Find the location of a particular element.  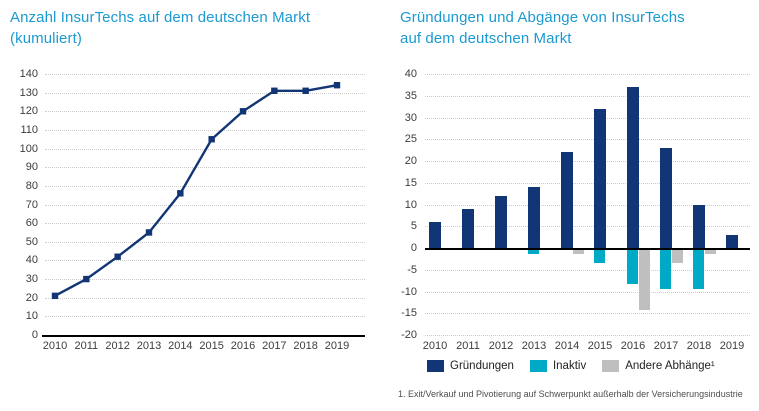

bar-gr-ndungen-2018 is located at coordinates (699, 226).